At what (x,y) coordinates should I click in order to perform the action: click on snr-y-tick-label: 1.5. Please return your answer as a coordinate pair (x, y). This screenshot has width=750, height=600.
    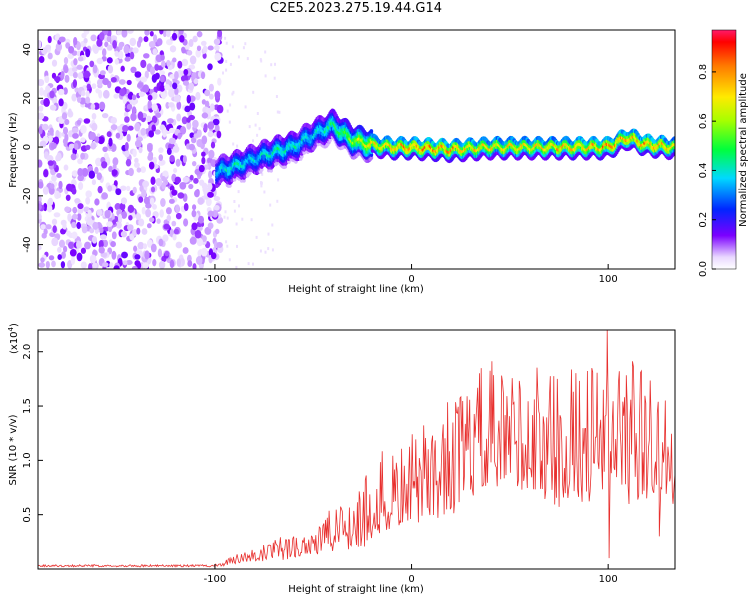
    Looking at the image, I should click on (27, 406).